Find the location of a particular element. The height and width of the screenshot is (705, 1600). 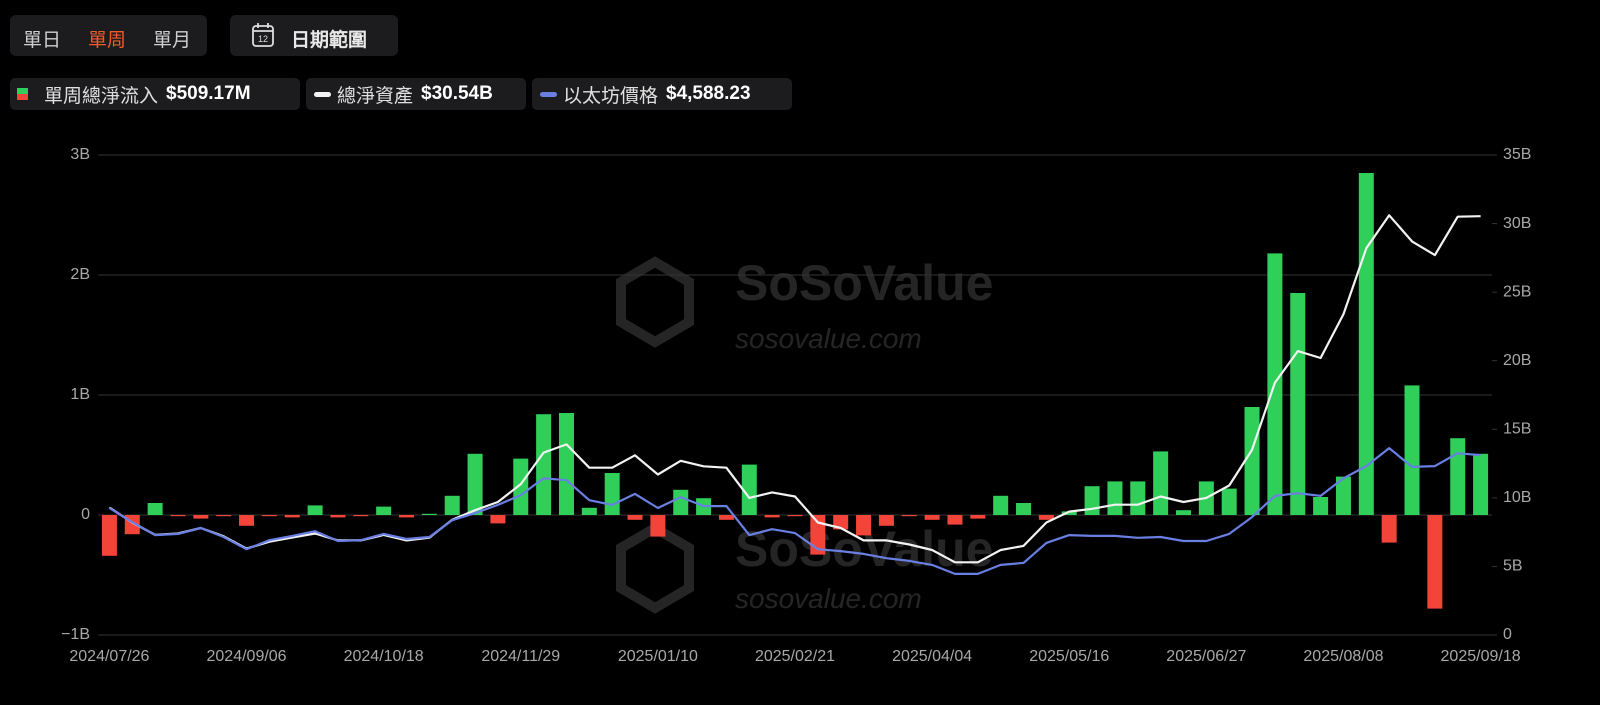

legend-value: $509.17M is located at coordinates (208, 93).